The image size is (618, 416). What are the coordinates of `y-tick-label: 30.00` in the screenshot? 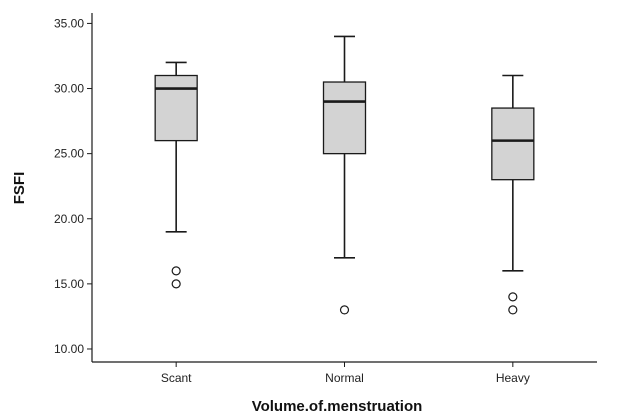 It's located at (69, 89).